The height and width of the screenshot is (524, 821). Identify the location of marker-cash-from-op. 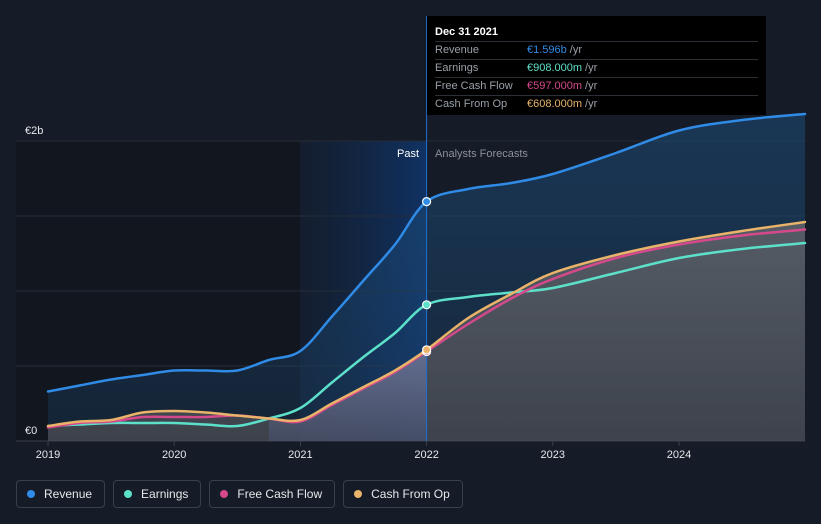
(427, 350).